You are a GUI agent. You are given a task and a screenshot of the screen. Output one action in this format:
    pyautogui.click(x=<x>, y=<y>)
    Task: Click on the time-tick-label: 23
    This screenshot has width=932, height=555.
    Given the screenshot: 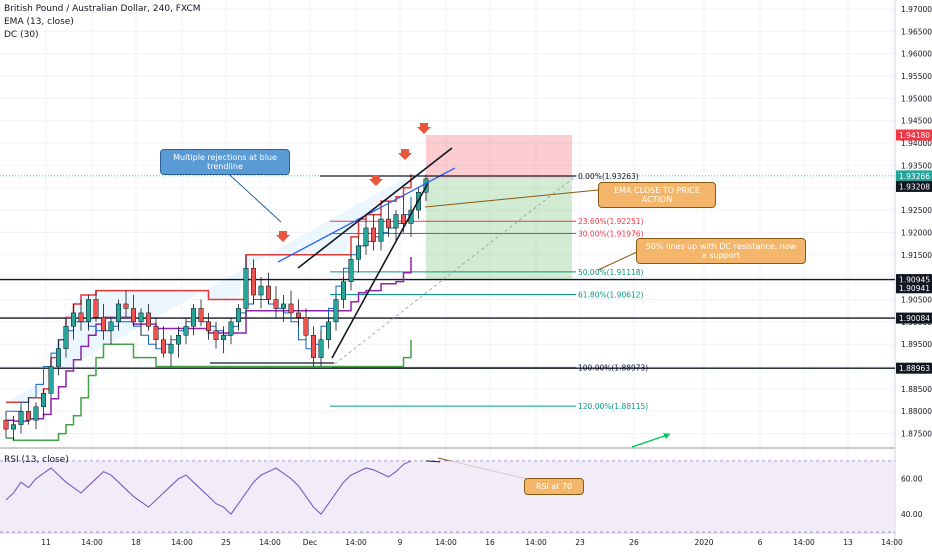 What is the action you would take?
    pyautogui.click(x=580, y=542)
    